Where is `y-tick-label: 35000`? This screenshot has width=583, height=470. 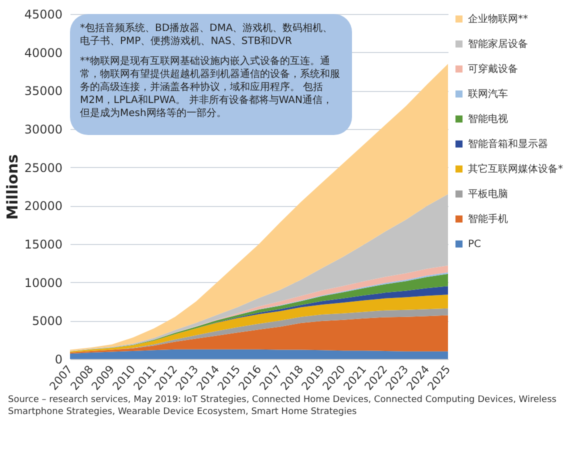 y-tick-label: 35000 is located at coordinates (43, 91).